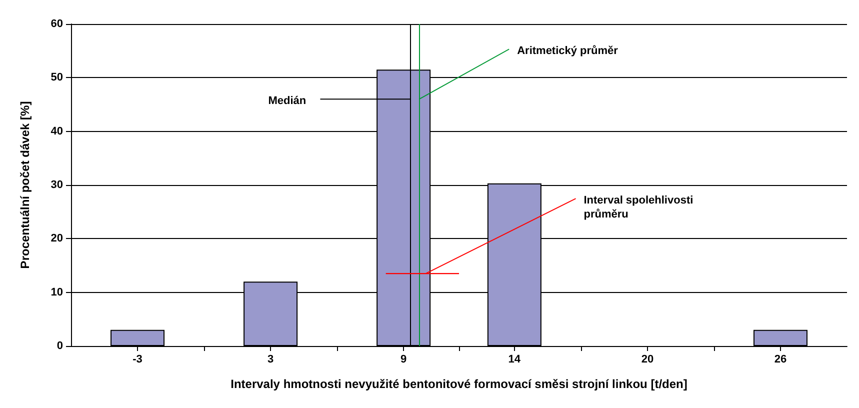 The image size is (859, 408). I want to click on x-tick-label: 9, so click(403, 360).